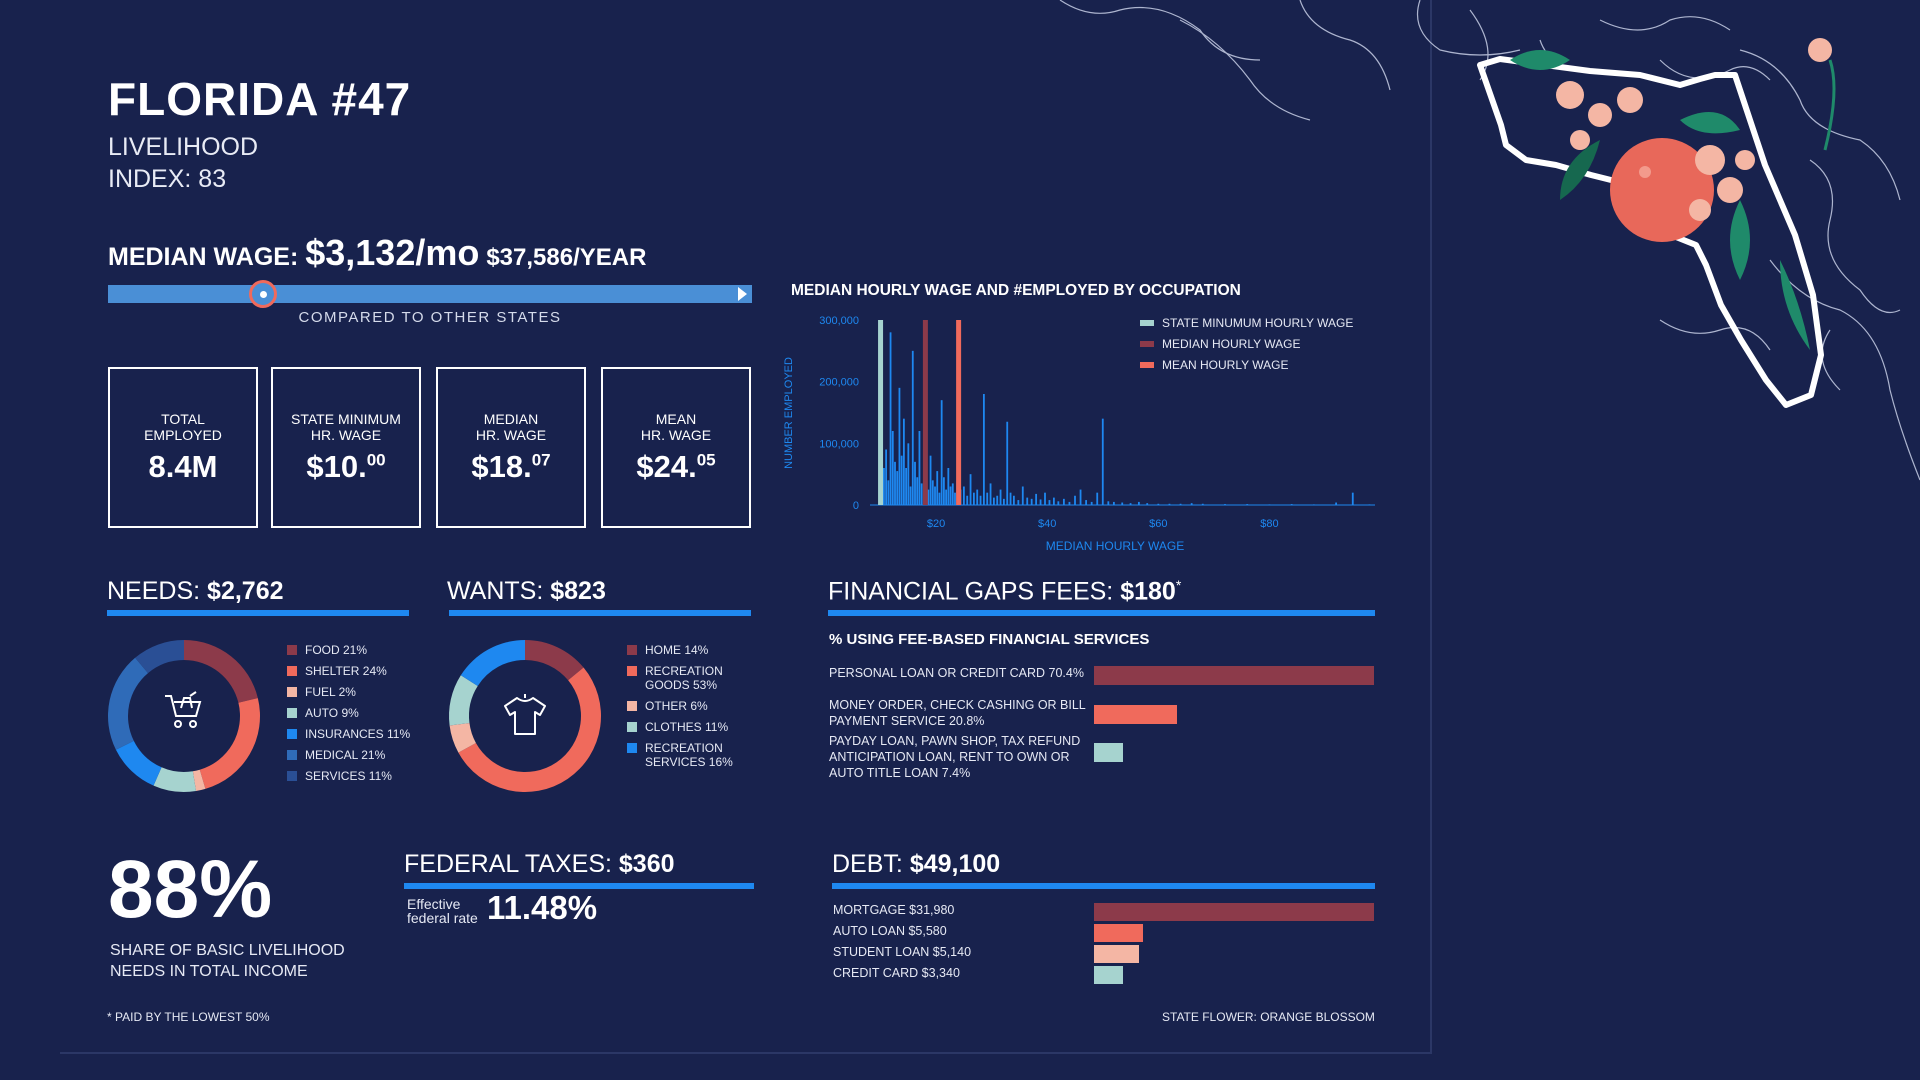  What do you see at coordinates (1115, 546) in the screenshot?
I see `occupation-chart-xlabel: MEDIAN HOURLY WAGE` at bounding box center [1115, 546].